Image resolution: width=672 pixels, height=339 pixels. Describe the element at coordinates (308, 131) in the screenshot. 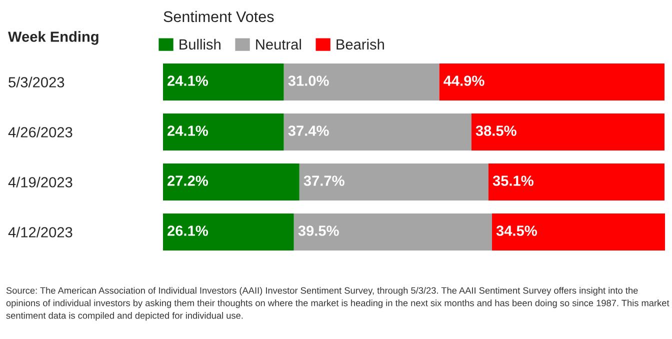

I see `data-label: 37.4%` at that location.